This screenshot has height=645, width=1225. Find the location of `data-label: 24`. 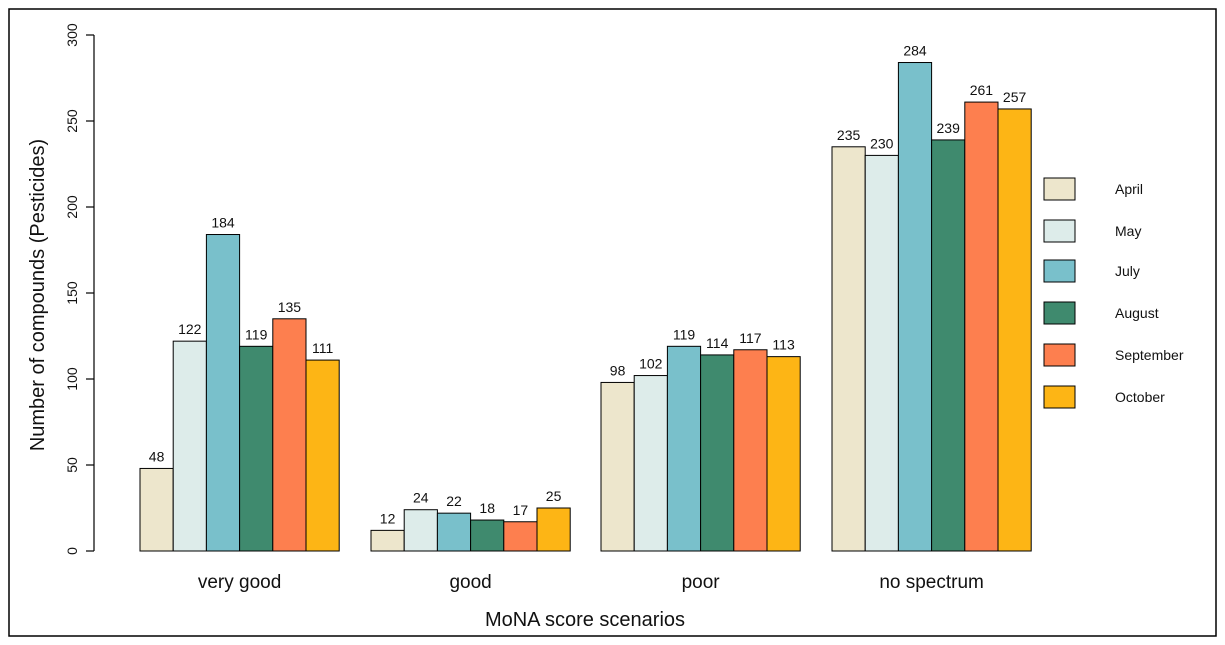

data-label: 24 is located at coordinates (421, 498).